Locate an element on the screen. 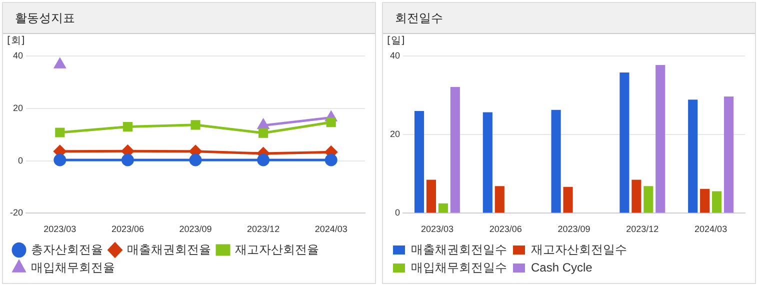 Image resolution: width=760 pixels, height=288 pixels. chart-title: 활동성지표 is located at coordinates (189, 18).